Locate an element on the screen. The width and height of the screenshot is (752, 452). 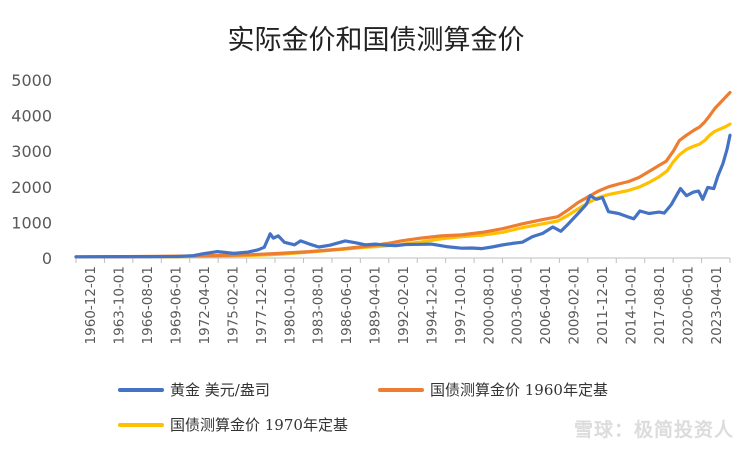
legend-item-bond-1970: 国债测算金价 1970年定基 is located at coordinates (233, 424).